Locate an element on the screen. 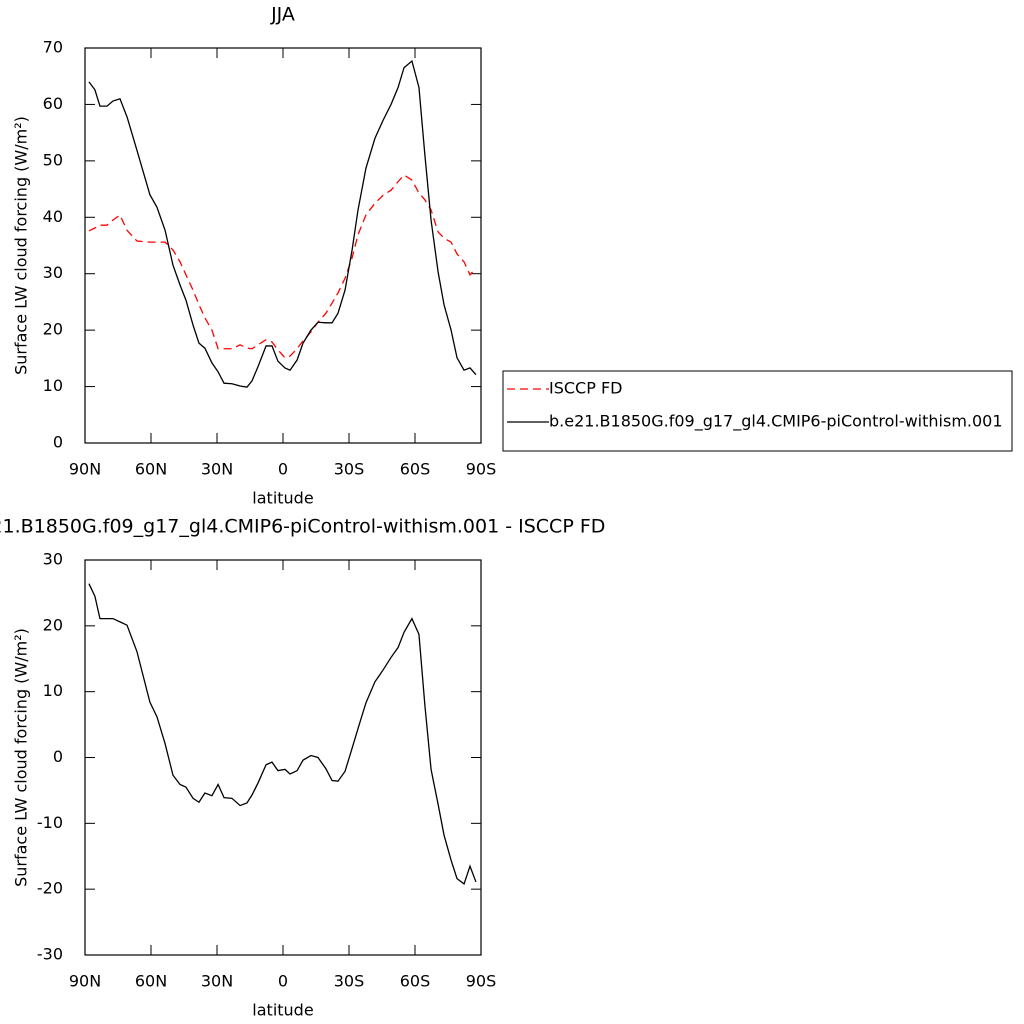 The image size is (1024, 1024). legend-label: ISCCP FD is located at coordinates (585, 388).